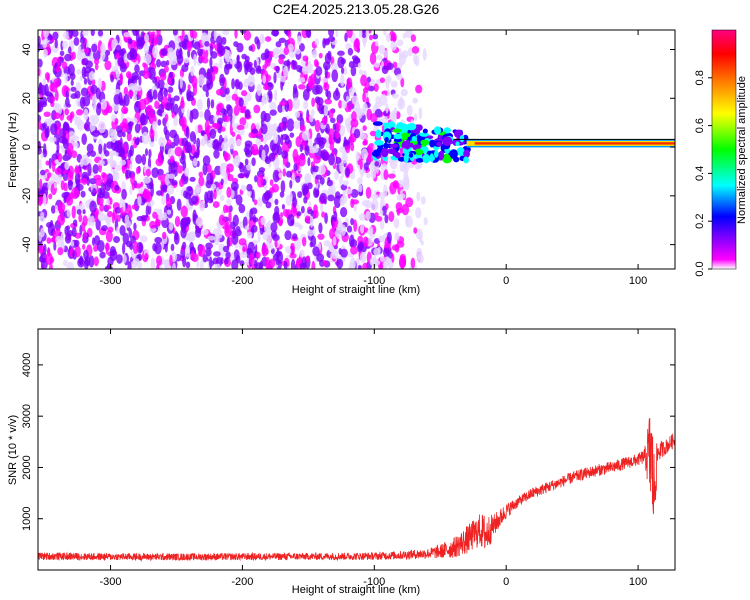 This screenshot has height=600, width=750. I want to click on colorbar-tick-label: 0.8, so click(700, 77).